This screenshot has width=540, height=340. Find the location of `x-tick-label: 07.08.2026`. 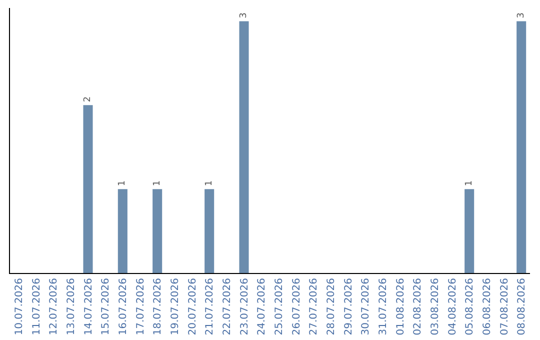

x-tick-label: 07.08.2026 is located at coordinates (504, 307).